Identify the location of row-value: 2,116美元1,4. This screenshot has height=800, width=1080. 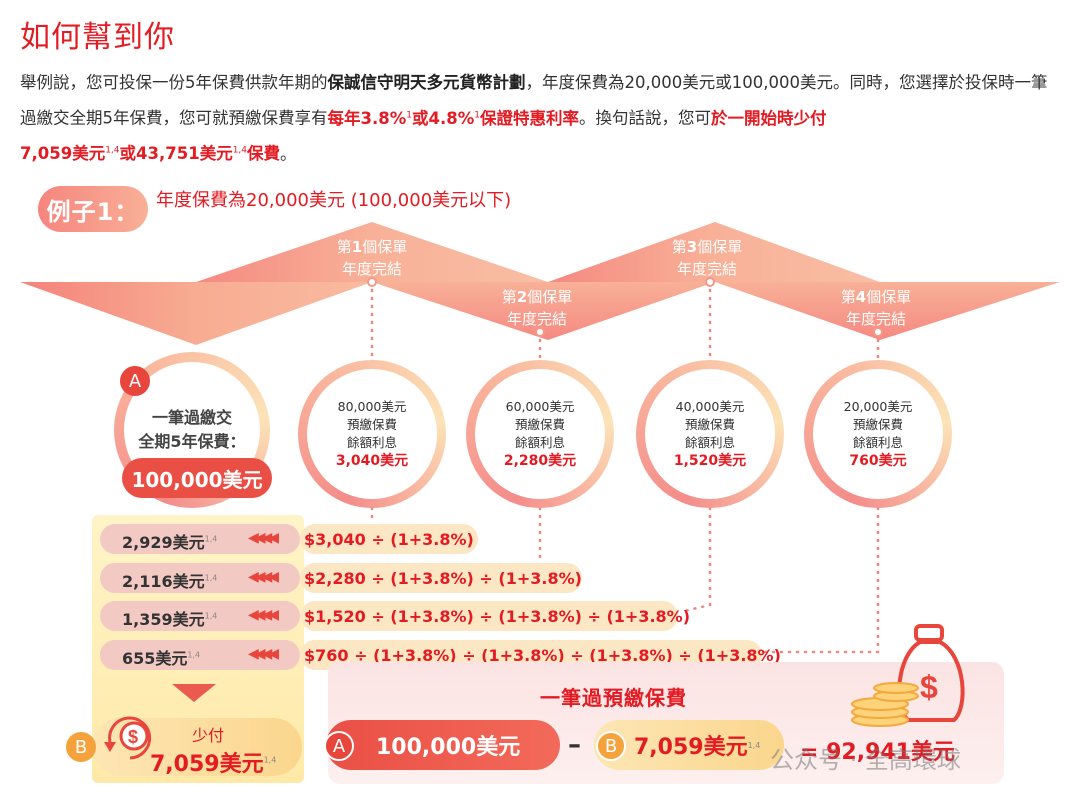
(170, 581).